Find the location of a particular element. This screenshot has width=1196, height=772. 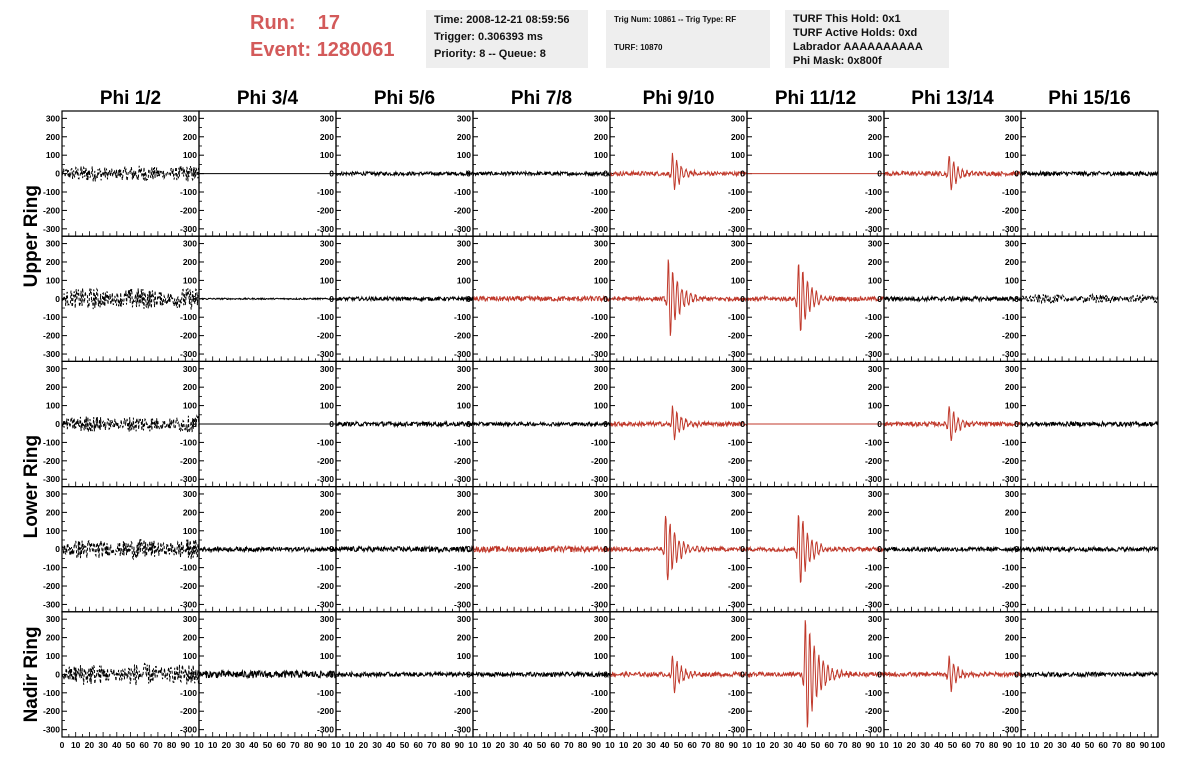

x-tick-label: 30 is located at coordinates (240, 745).